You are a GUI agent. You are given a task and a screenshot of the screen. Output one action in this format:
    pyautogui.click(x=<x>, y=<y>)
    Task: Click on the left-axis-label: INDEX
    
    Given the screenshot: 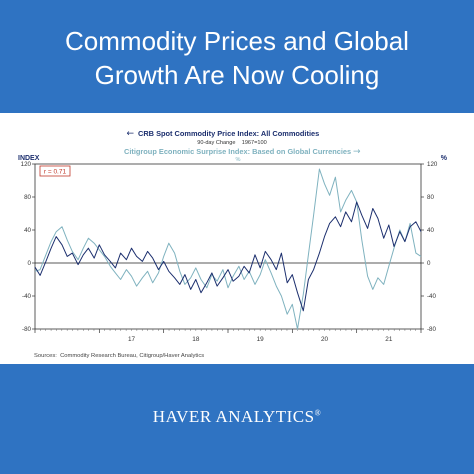 What is the action you would take?
    pyautogui.click(x=29, y=158)
    